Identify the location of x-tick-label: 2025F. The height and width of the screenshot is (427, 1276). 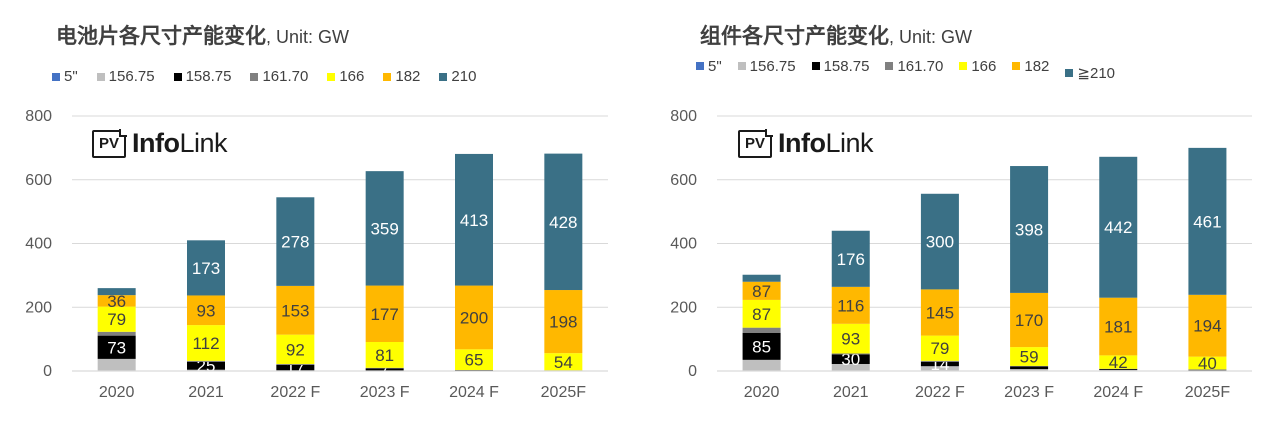
(564, 392).